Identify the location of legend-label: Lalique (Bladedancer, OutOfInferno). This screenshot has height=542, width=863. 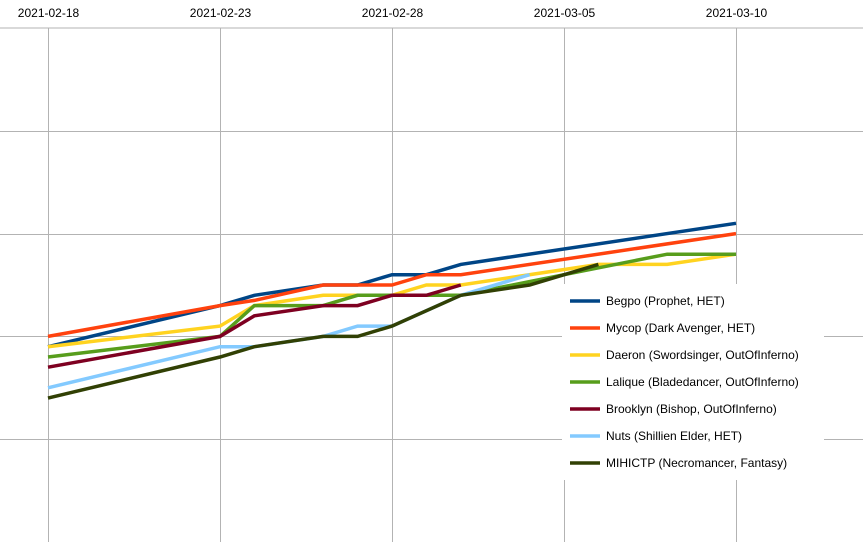
(702, 382).